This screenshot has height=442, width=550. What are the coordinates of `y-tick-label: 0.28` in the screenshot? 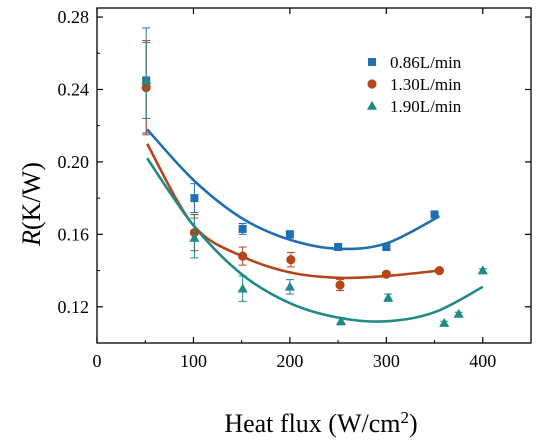 It's located at (74, 17).